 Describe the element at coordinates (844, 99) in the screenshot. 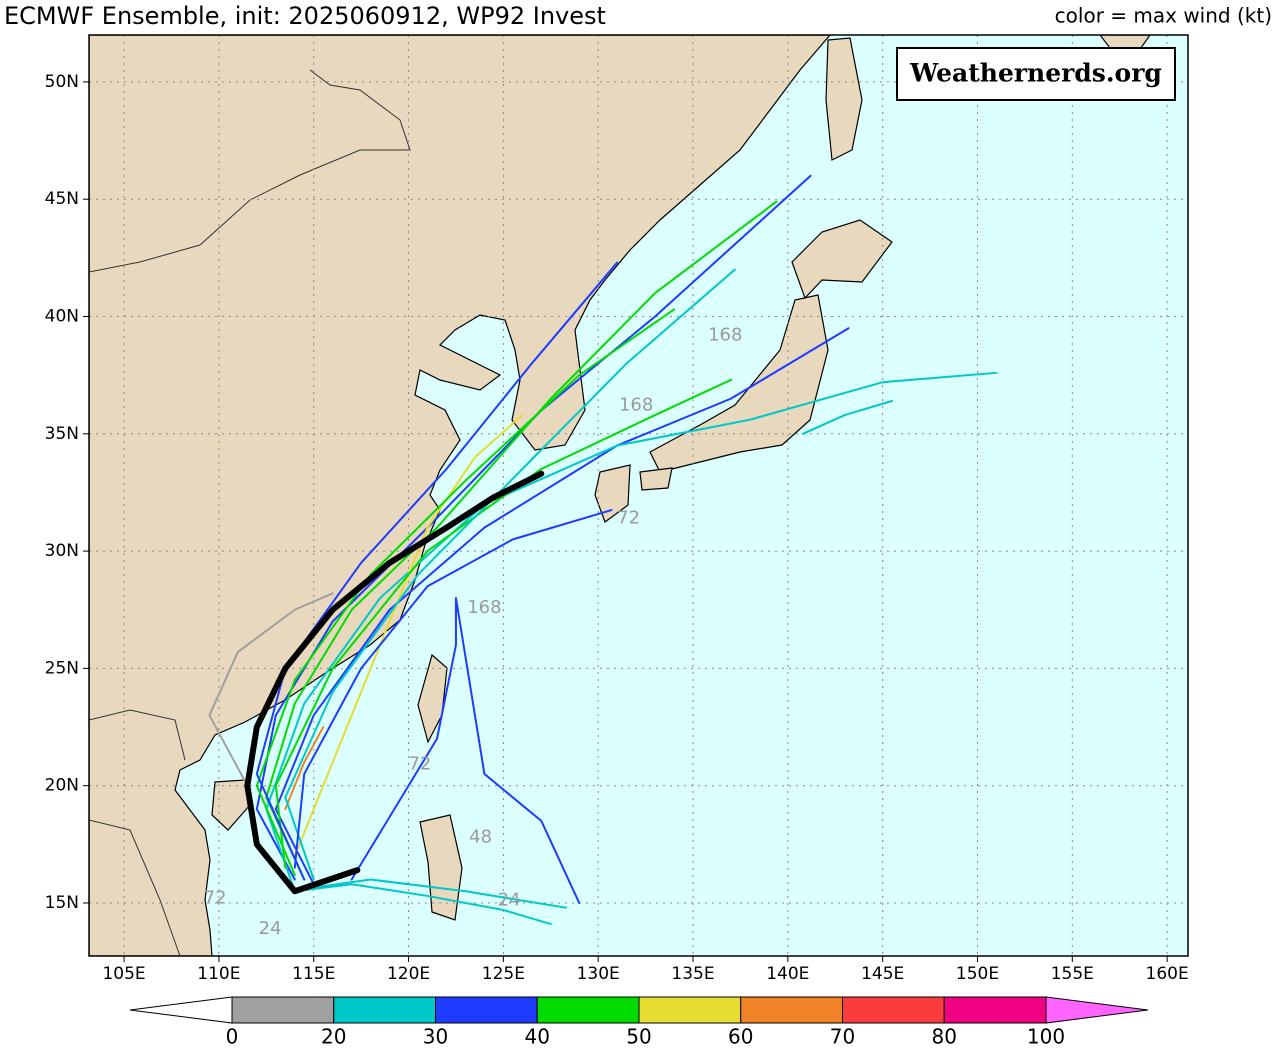

I see `sakhalin` at that location.